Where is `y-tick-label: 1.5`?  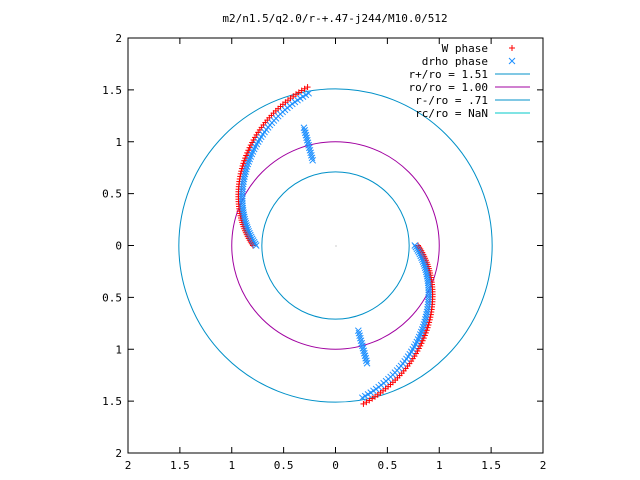
y-tick-label: 1.5 is located at coordinates (112, 401).